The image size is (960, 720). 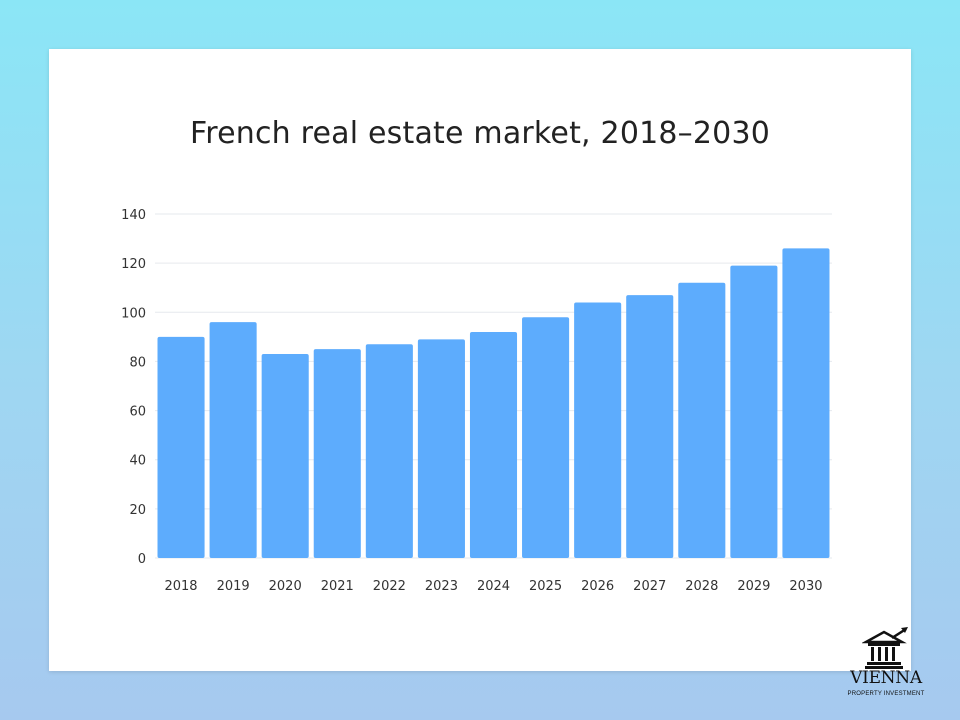 What do you see at coordinates (133, 264) in the screenshot?
I see `y-tick-label: 120` at bounding box center [133, 264].